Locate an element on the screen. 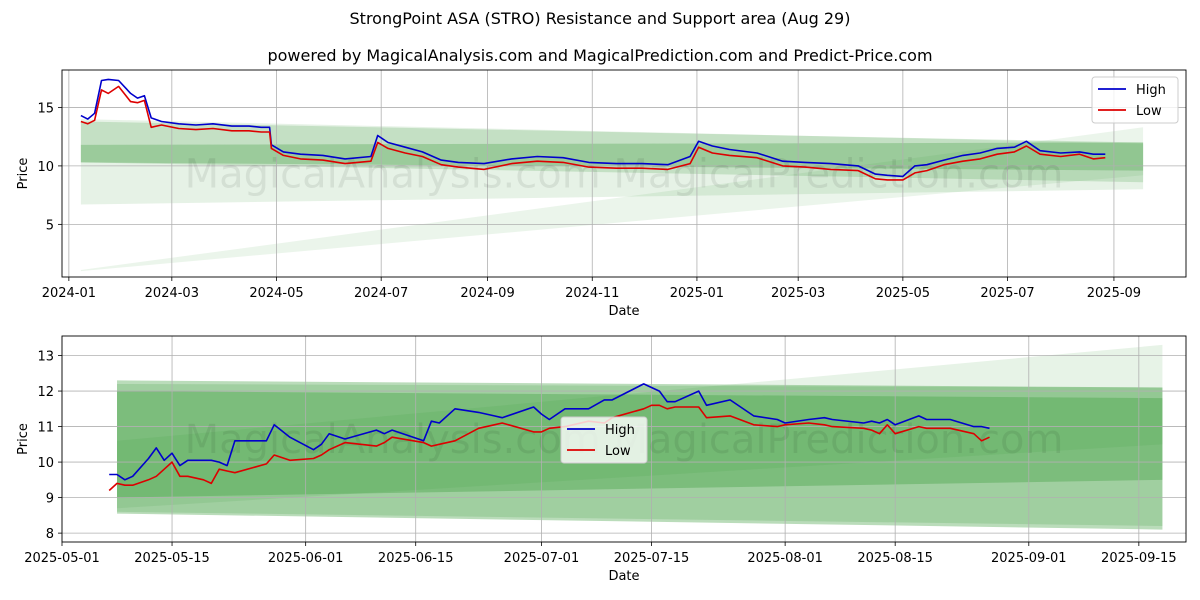 Image resolution: width=1200 pixels, height=600 pixels. x-tick-label: 2024-03 is located at coordinates (172, 293).